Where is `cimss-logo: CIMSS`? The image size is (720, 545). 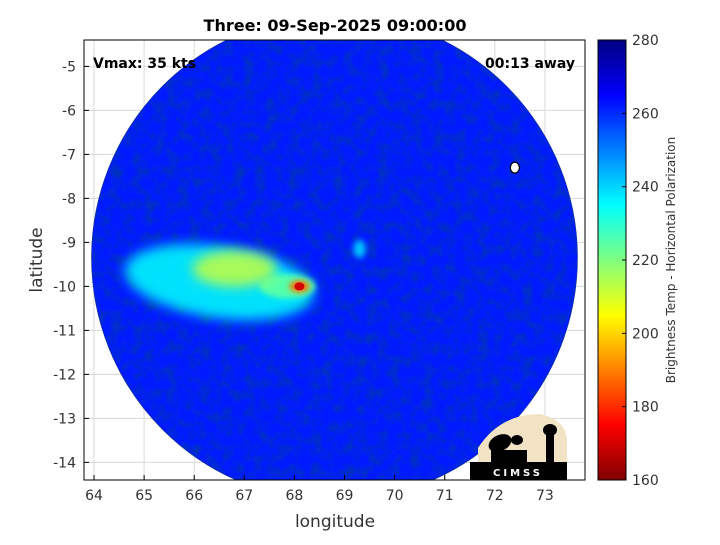 cimss-logo: CIMSS is located at coordinates (518, 447).